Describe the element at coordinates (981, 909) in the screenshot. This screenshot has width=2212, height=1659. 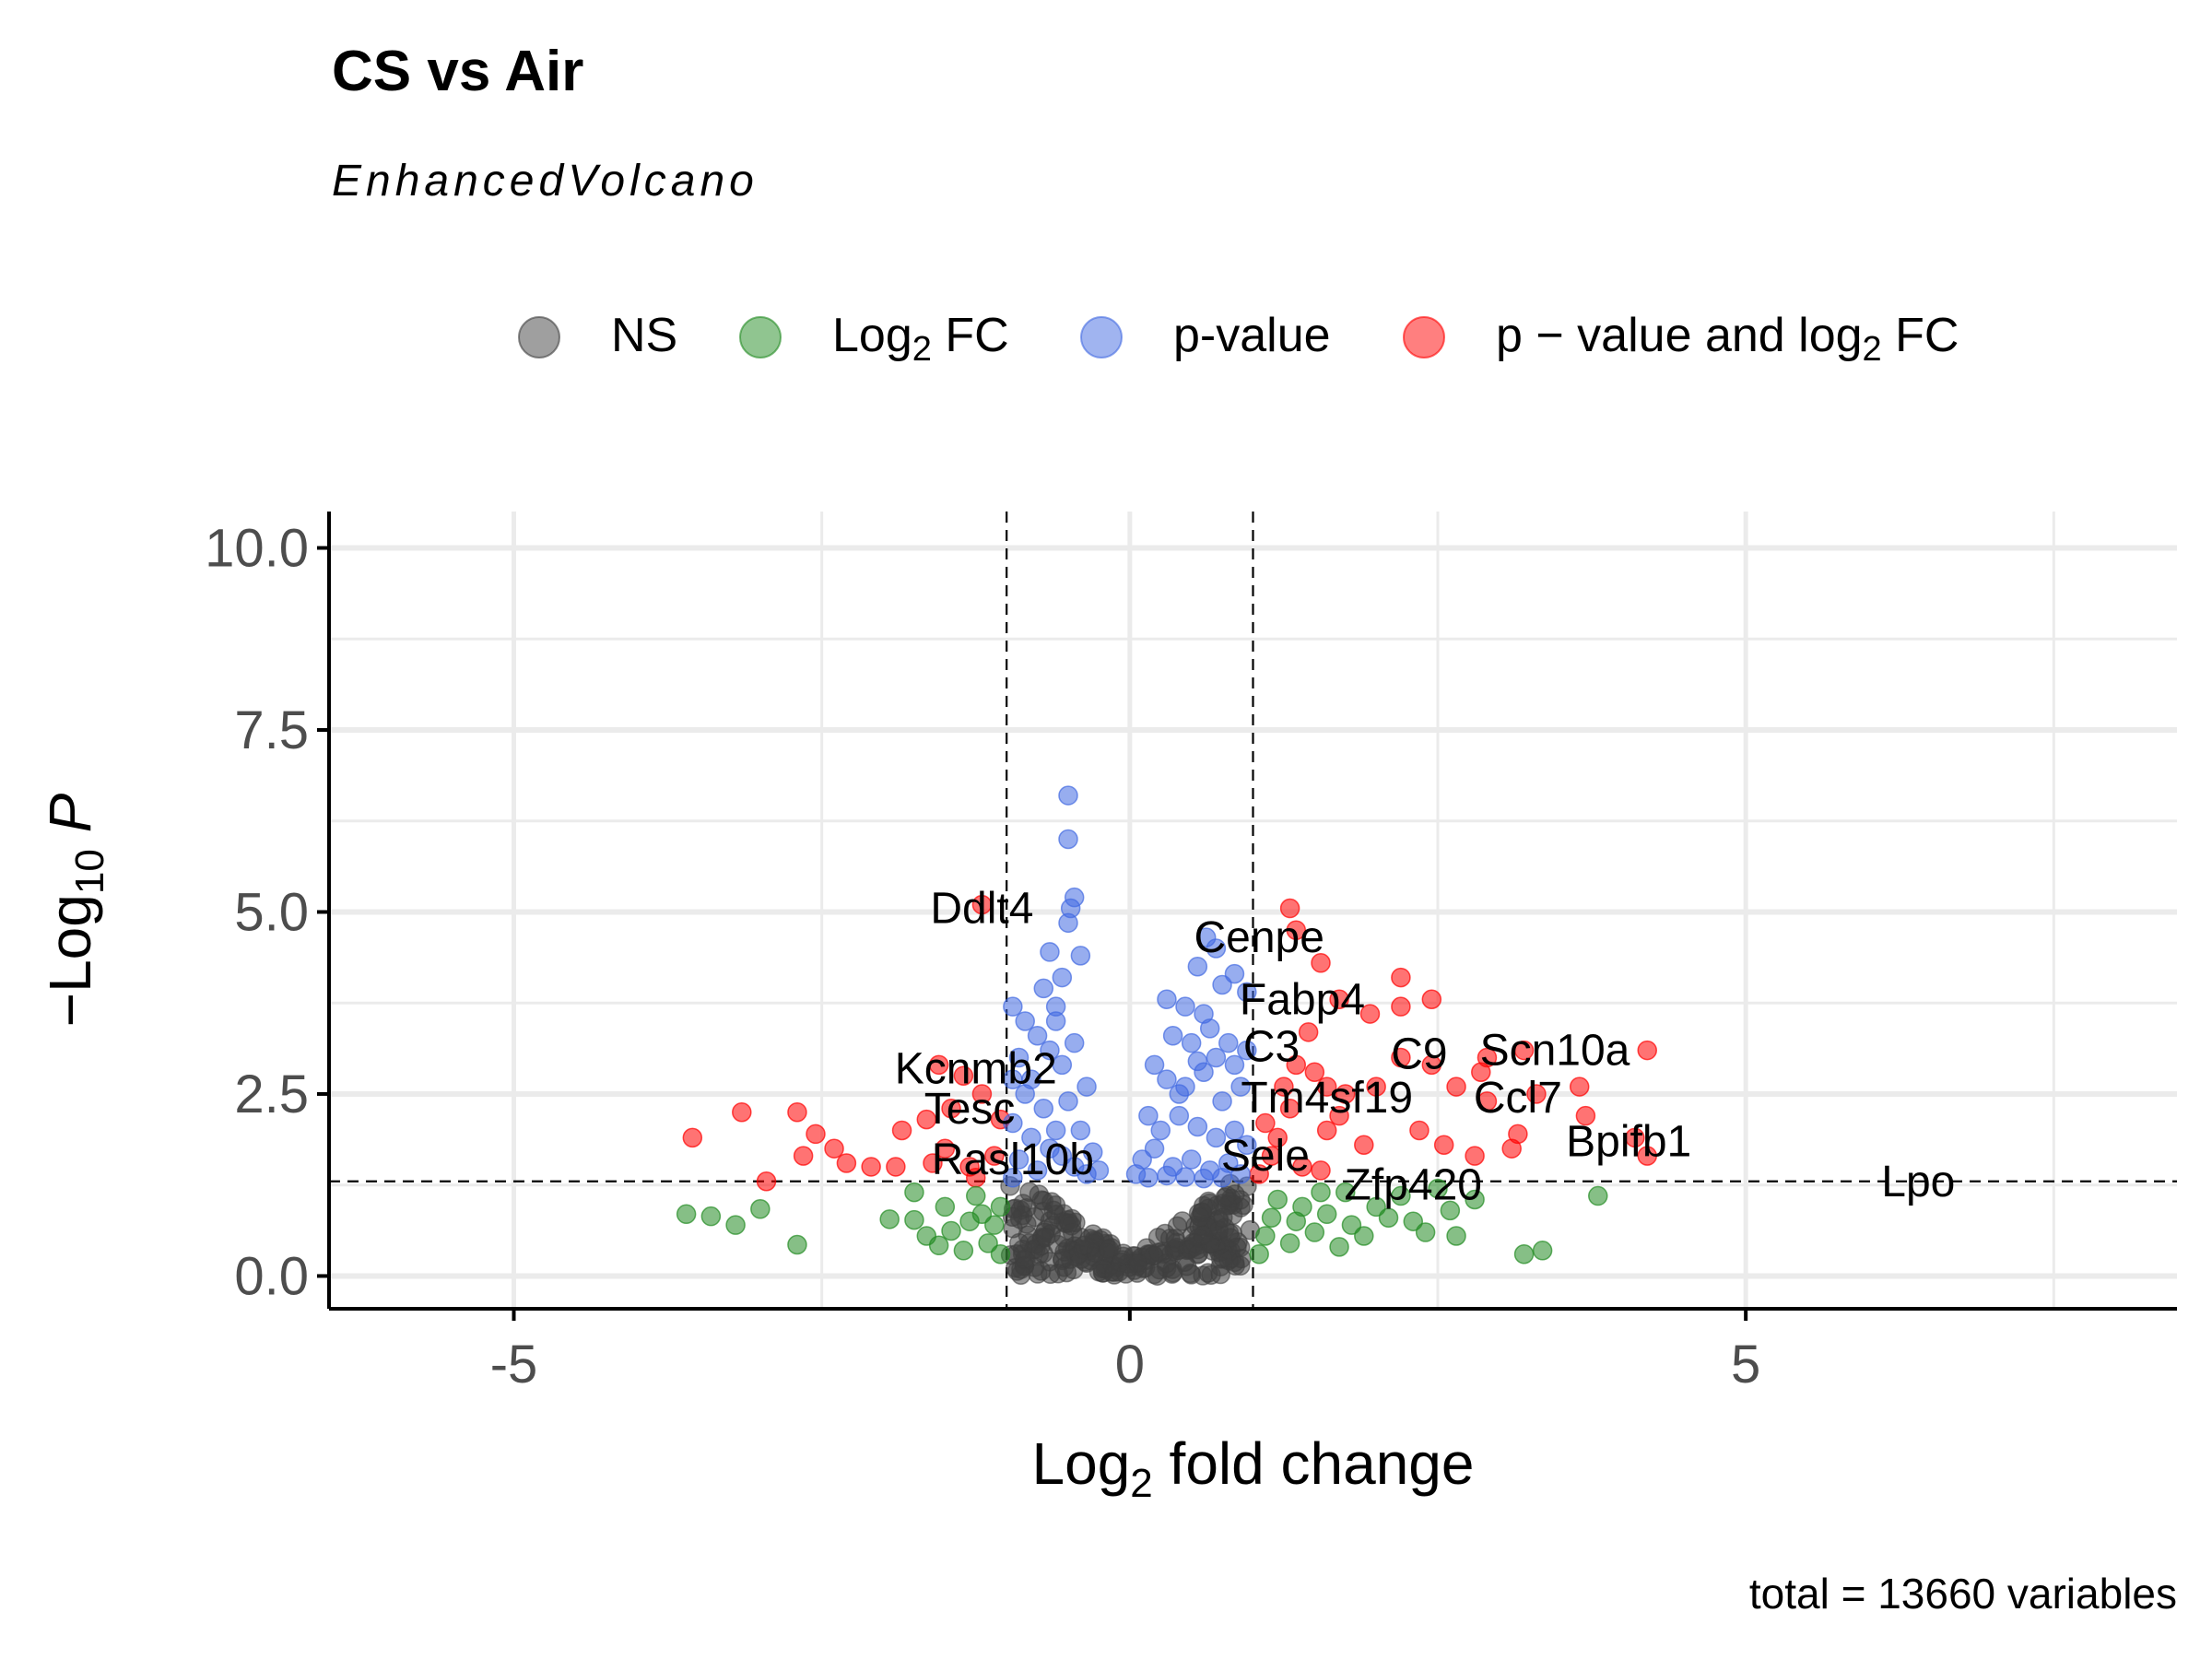
I see `gene-label: Ddlt4` at that location.